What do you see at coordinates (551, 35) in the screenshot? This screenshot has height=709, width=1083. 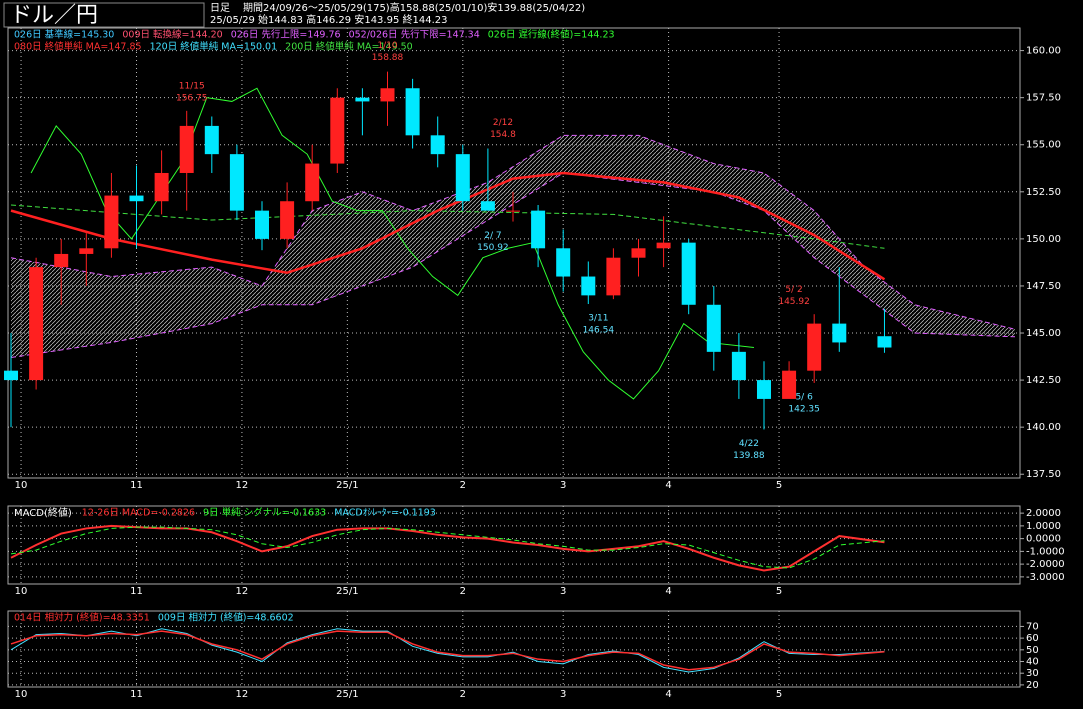 I see `legend-entry: 026日 遅行線(終値)=144.23` at bounding box center [551, 35].